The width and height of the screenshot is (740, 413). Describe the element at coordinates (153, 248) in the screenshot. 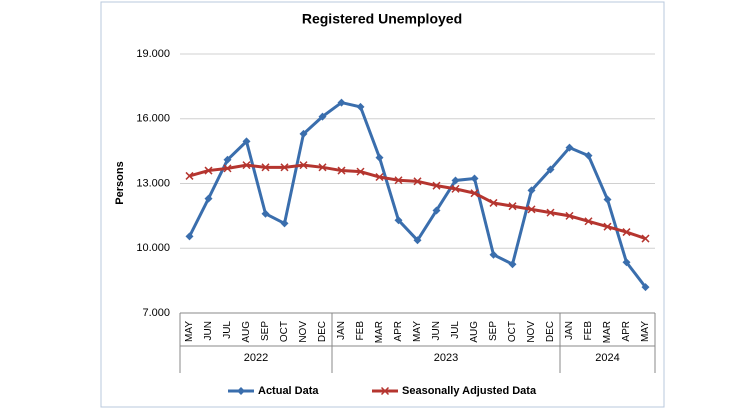

I see `y-tick-label: 10.000` at that location.